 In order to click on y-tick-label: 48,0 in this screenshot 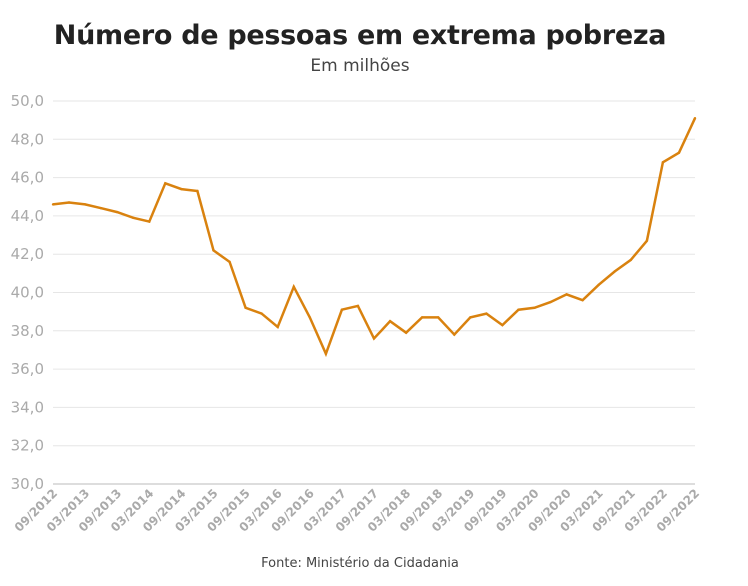, I will do `click(27, 139)`.